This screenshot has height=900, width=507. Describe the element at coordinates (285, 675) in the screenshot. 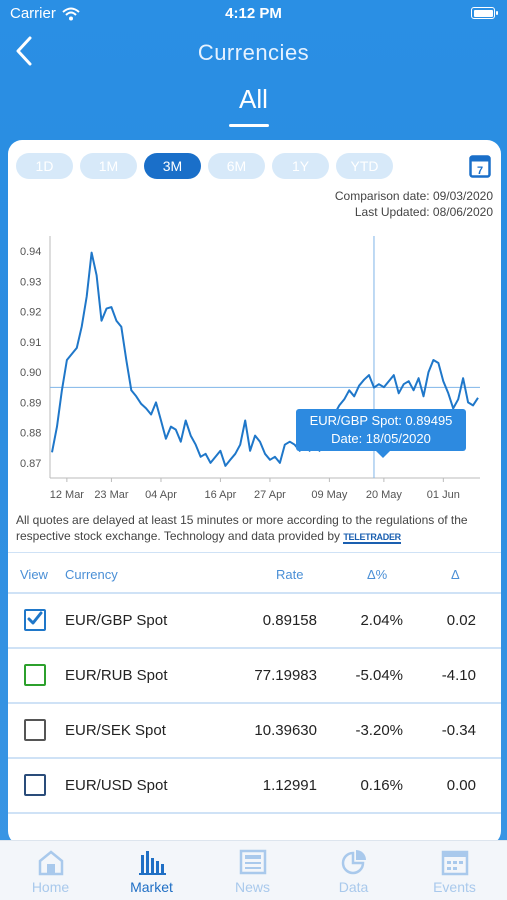

I see `rate-value: 77.19983` at that location.